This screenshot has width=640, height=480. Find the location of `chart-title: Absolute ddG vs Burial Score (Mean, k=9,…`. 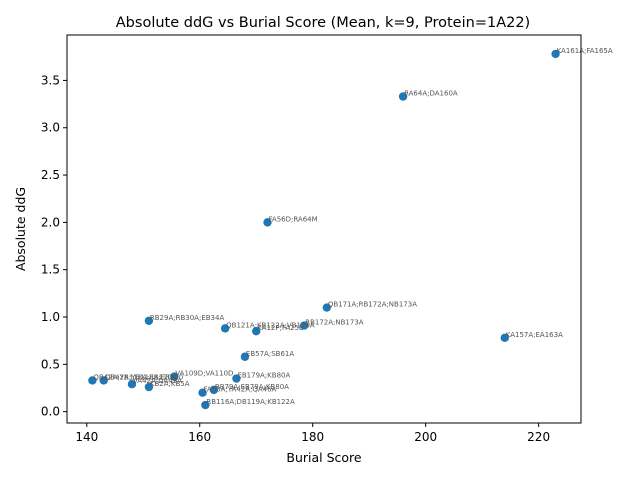

chart-title: Absolute ddG vs Burial Score (Mean, k=9,… is located at coordinates (323, 23).